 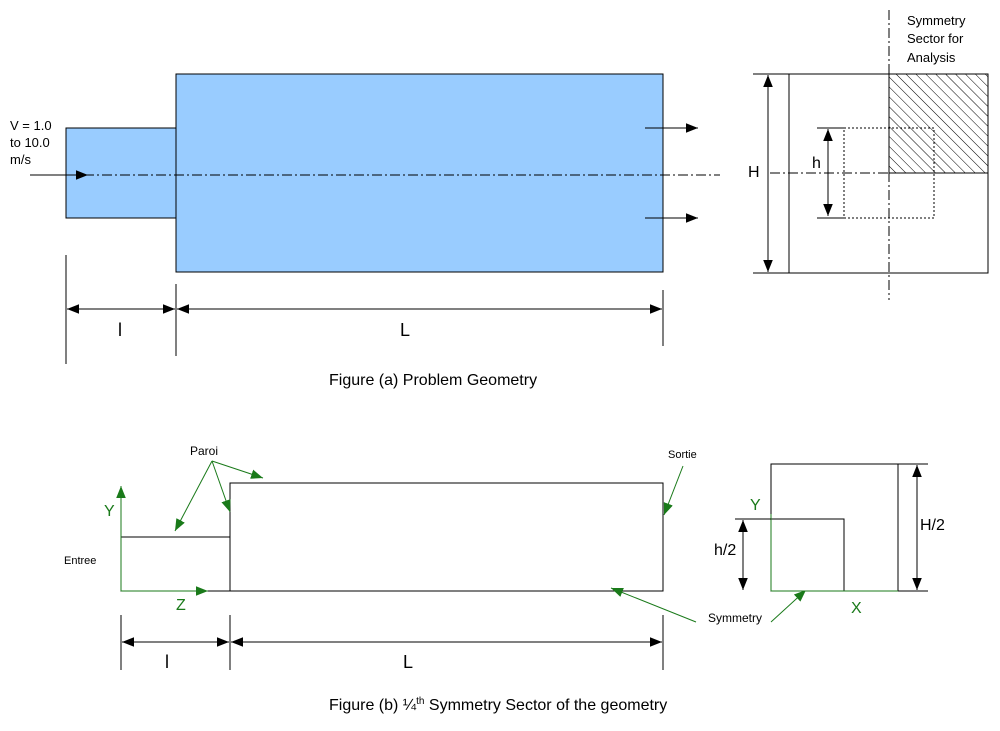 What do you see at coordinates (673, 490) in the screenshot?
I see `outlet-pointer-arrow` at bounding box center [673, 490].